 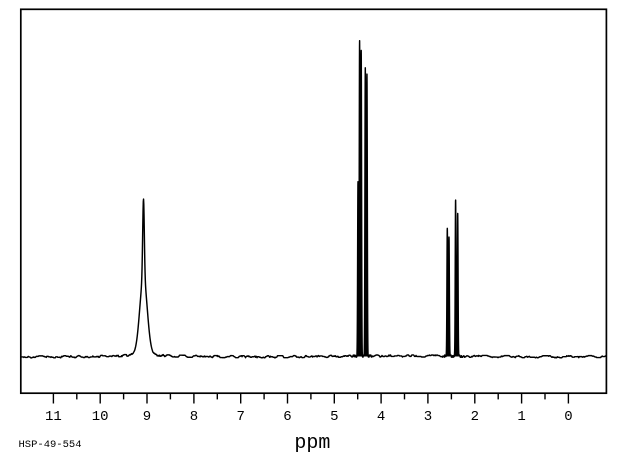 What do you see at coordinates (568, 417) in the screenshot?
I see `svg-text: 0` at bounding box center [568, 417].